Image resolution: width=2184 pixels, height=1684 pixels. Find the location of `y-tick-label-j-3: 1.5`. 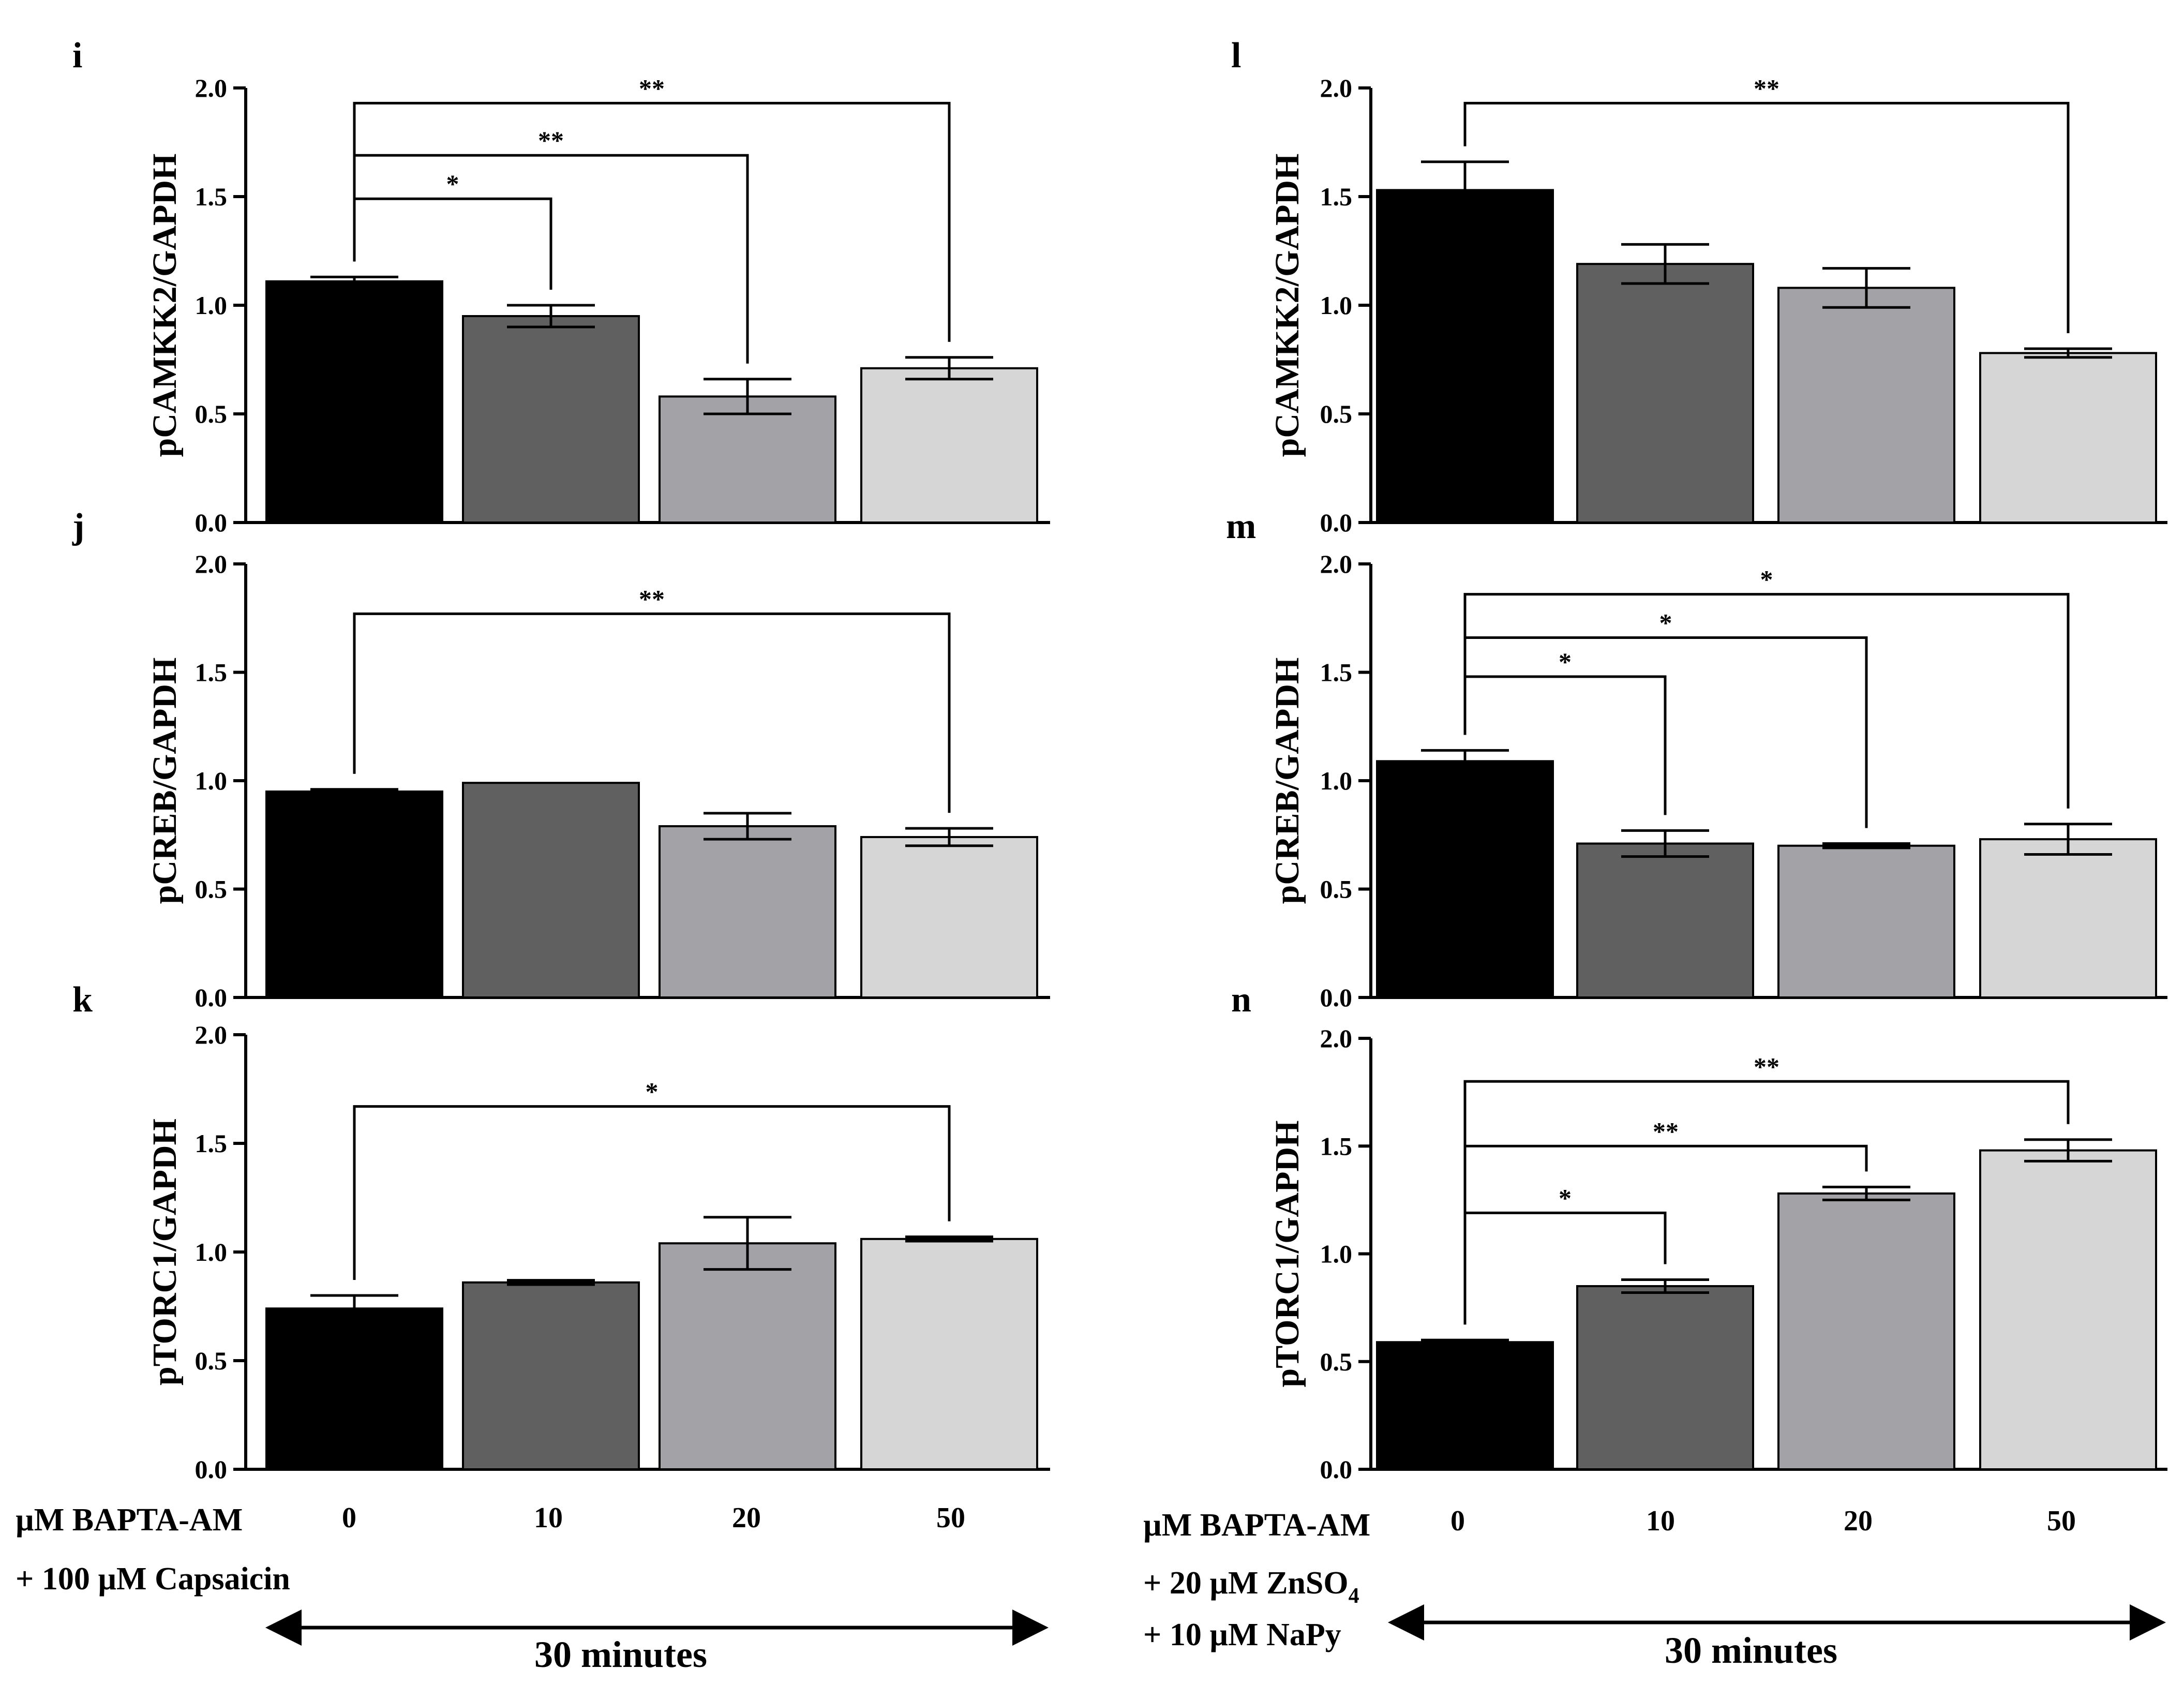

y-tick-label-j-3: 1.5 is located at coordinates (212, 672).